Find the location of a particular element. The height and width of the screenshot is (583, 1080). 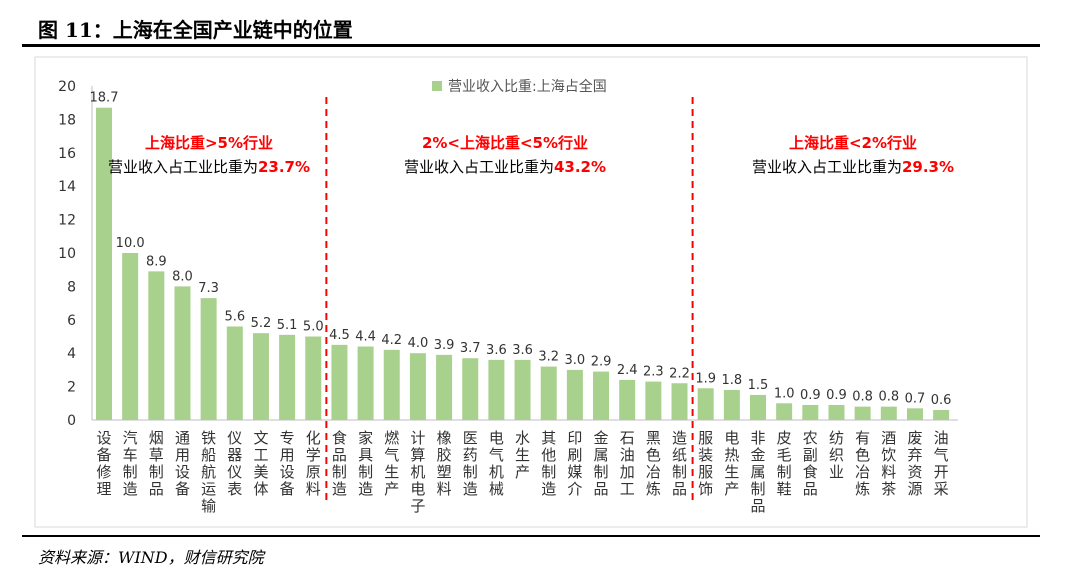

x-tick-label: 燃气生产 is located at coordinates (391, 463).